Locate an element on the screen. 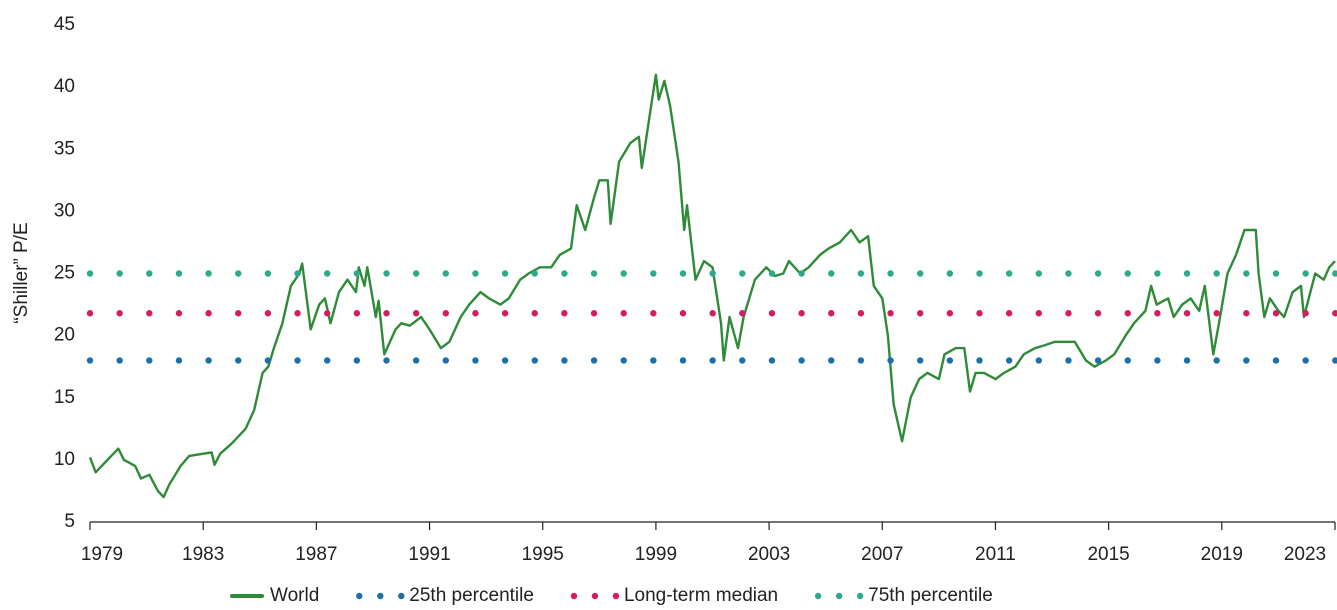  x-tick-label: 1987 is located at coordinates (316, 554).